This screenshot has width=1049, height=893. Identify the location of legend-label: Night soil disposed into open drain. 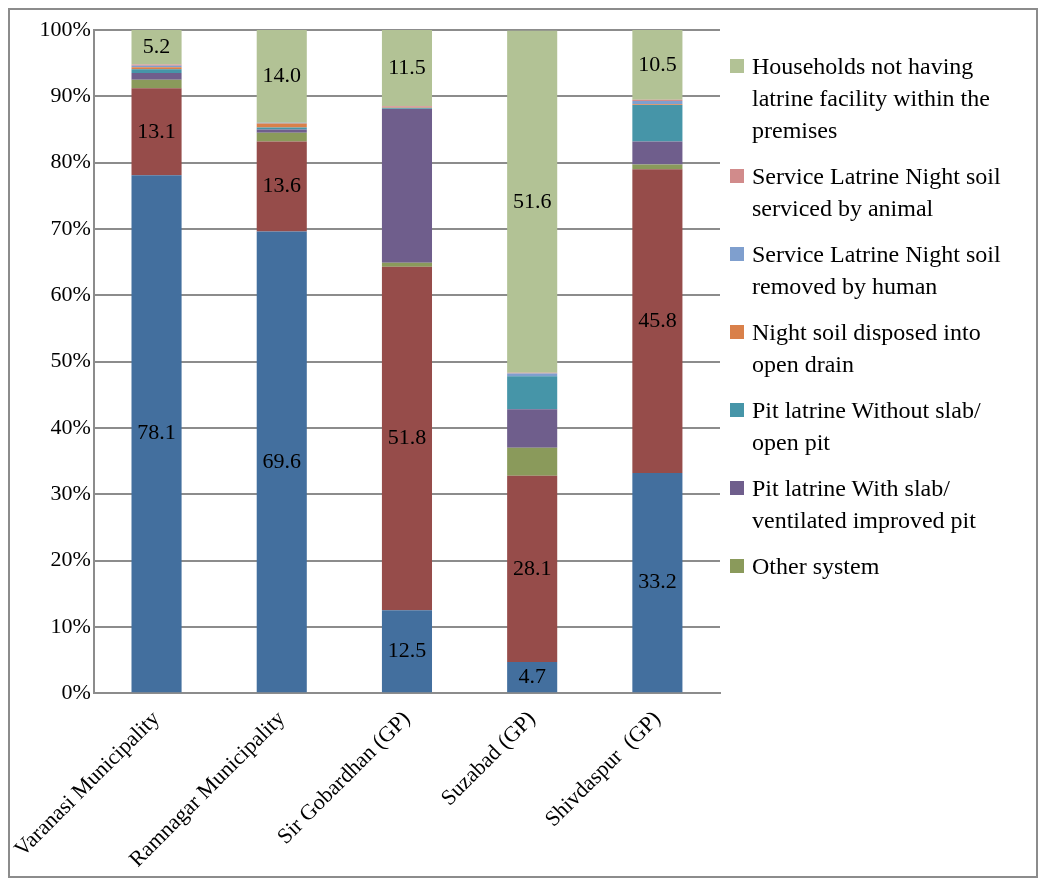
(867, 348).